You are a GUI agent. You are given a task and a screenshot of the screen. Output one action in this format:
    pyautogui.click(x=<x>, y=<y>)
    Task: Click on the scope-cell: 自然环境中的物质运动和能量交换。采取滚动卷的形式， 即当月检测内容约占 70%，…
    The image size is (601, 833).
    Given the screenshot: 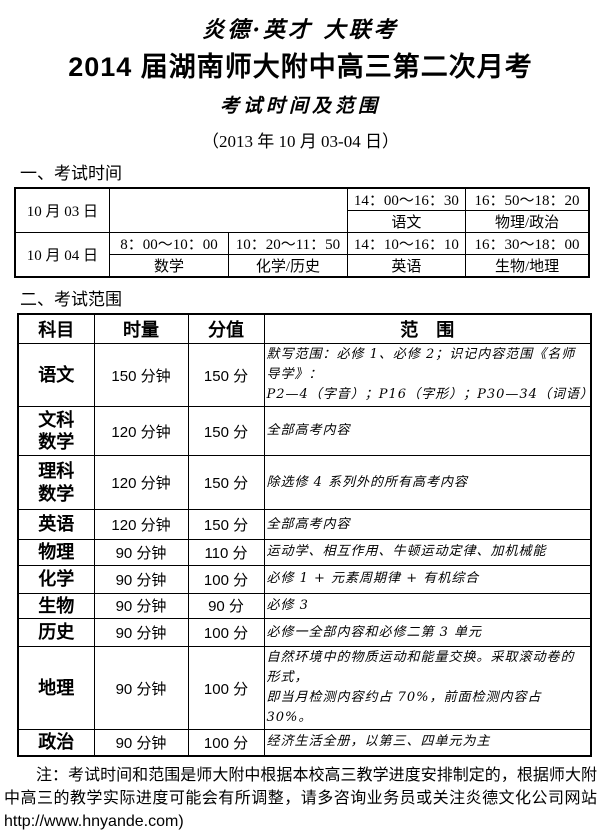 What is the action you would take?
    pyautogui.click(x=427, y=688)
    